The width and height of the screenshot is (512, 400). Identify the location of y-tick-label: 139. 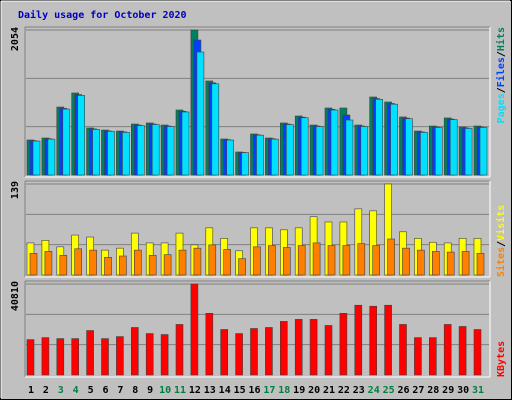
(15, 190).